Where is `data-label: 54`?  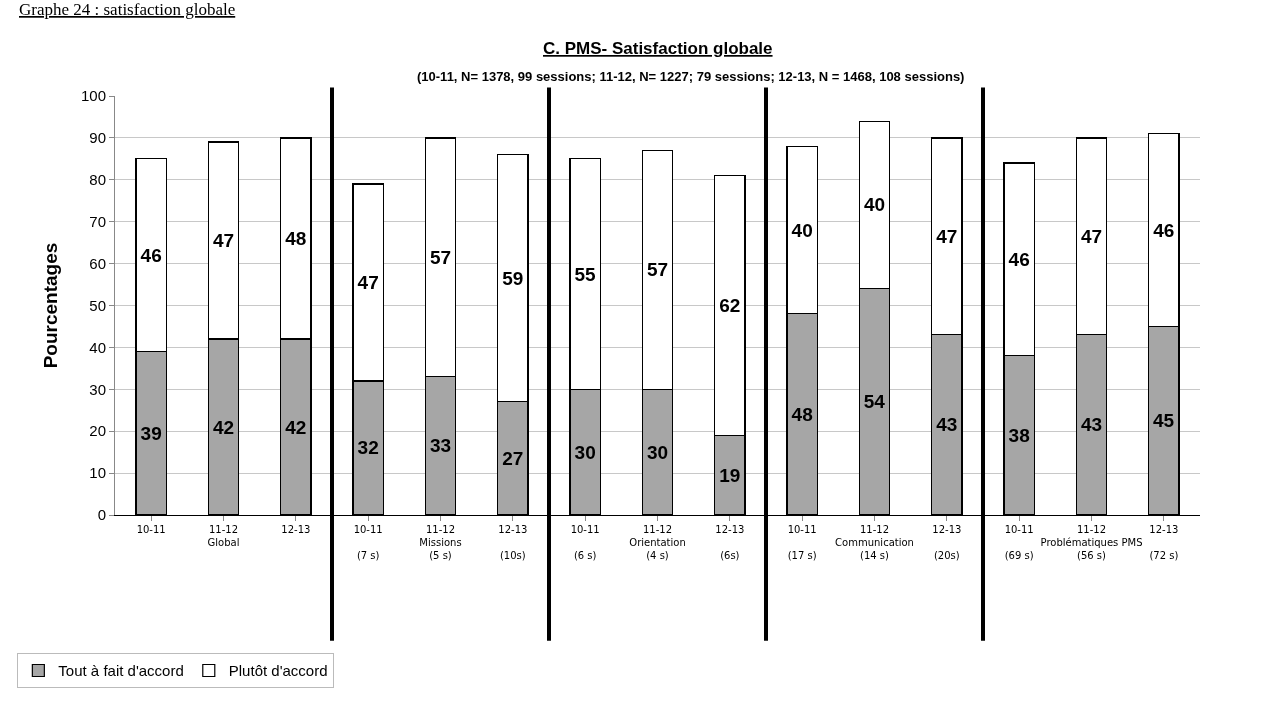
data-label: 54 is located at coordinates (874, 402).